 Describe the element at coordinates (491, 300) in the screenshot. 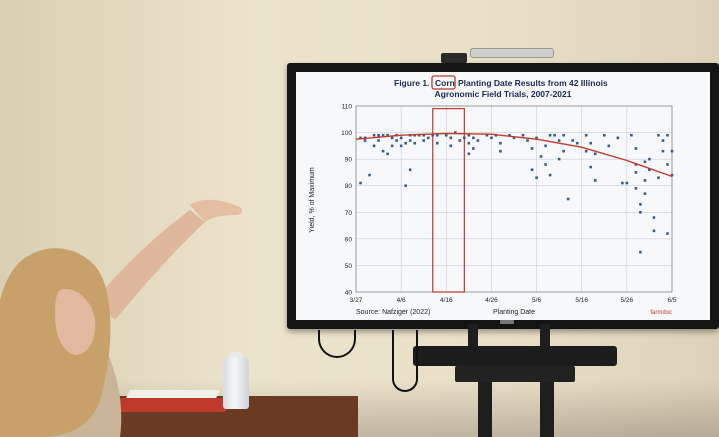

I see `x-tick-label: 4/26` at that location.